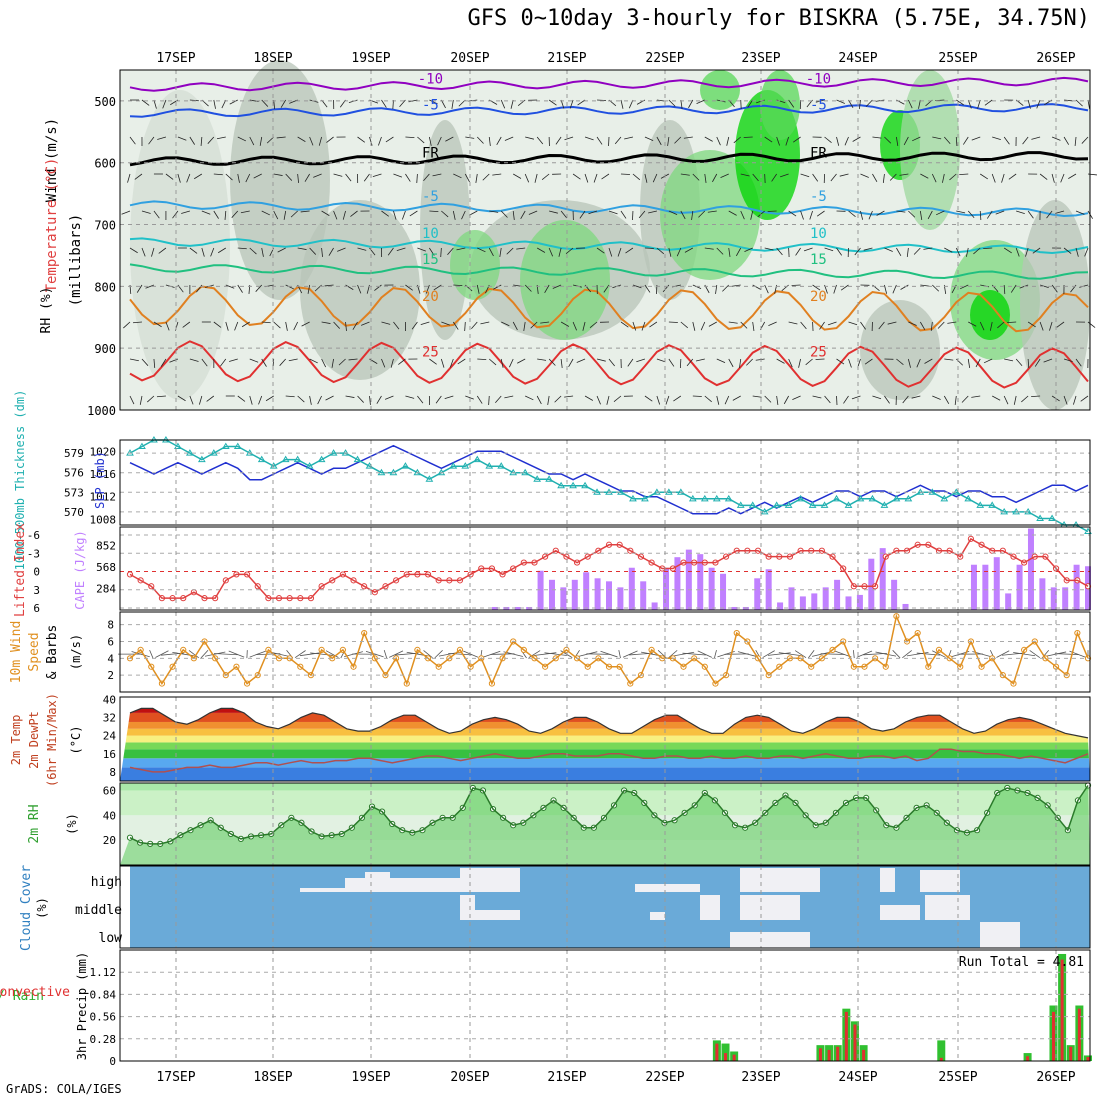 This screenshot has height=1100, width=1100. Describe the element at coordinates (74, 492) in the screenshot. I see `thickness-tick-label: 573` at that location.